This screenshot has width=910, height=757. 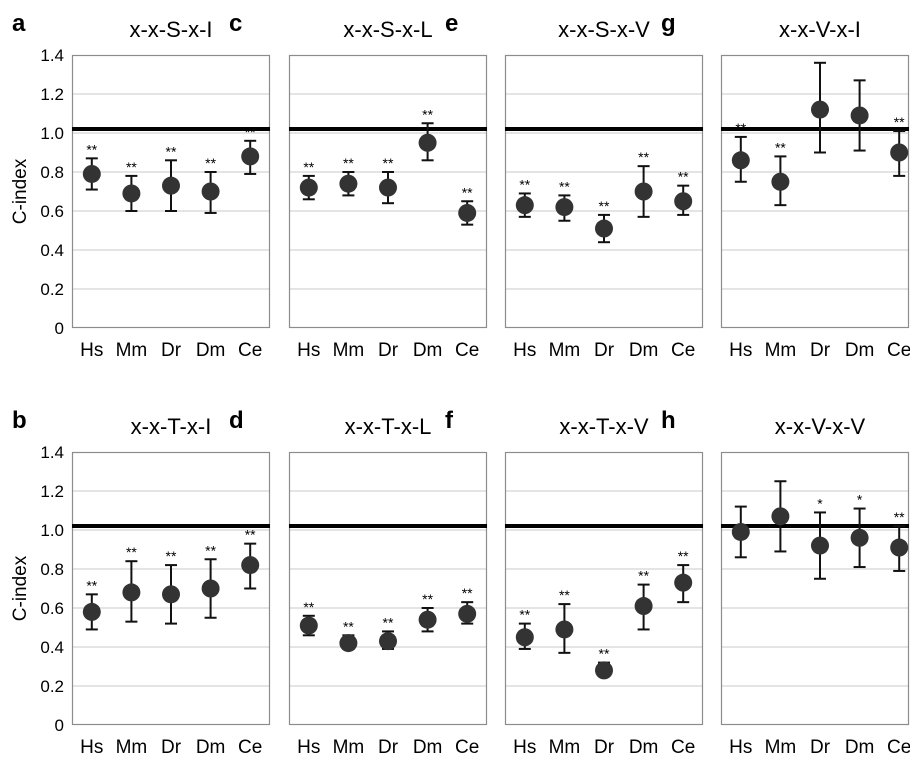 I want to click on panel-b-ylabel: C-index, so click(x=20, y=588).